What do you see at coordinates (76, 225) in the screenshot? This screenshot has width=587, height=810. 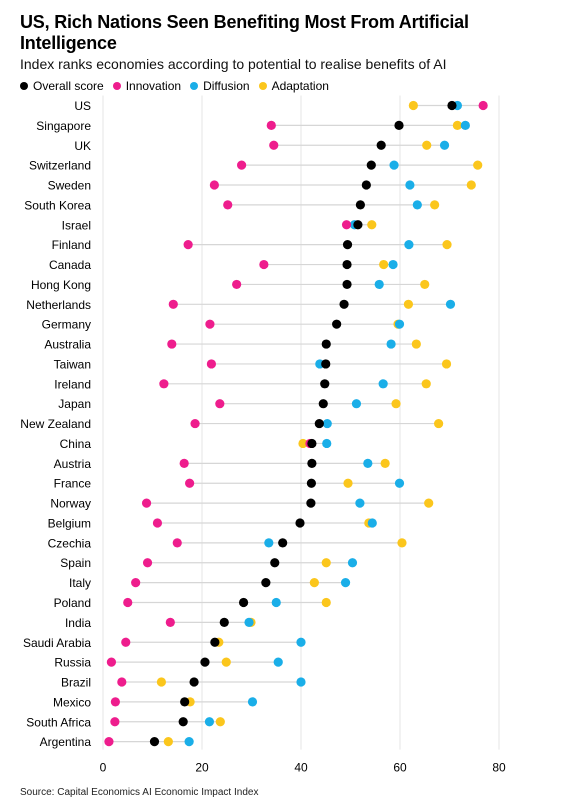 I see `category-label: Israel` at bounding box center [76, 225].